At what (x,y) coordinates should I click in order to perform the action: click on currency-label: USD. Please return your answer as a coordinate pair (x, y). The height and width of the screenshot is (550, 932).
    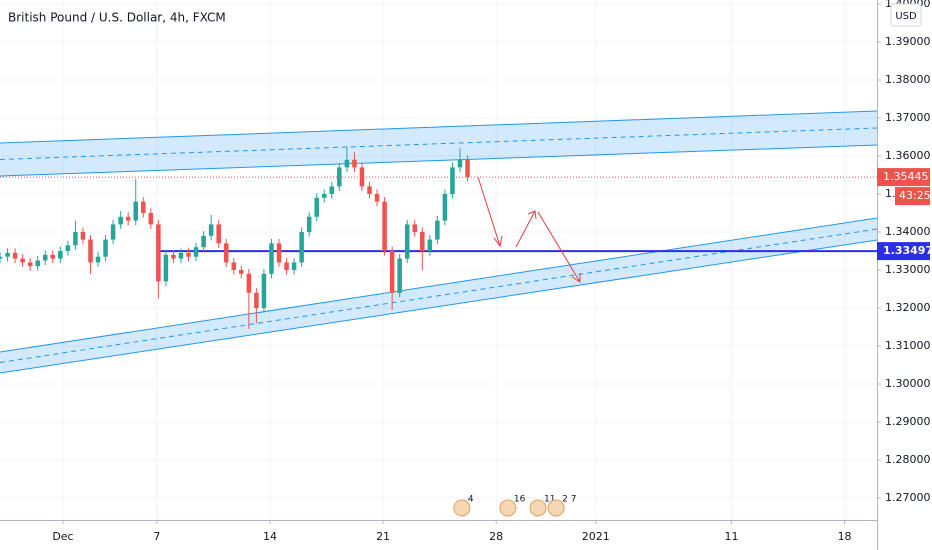
    Looking at the image, I should click on (906, 16).